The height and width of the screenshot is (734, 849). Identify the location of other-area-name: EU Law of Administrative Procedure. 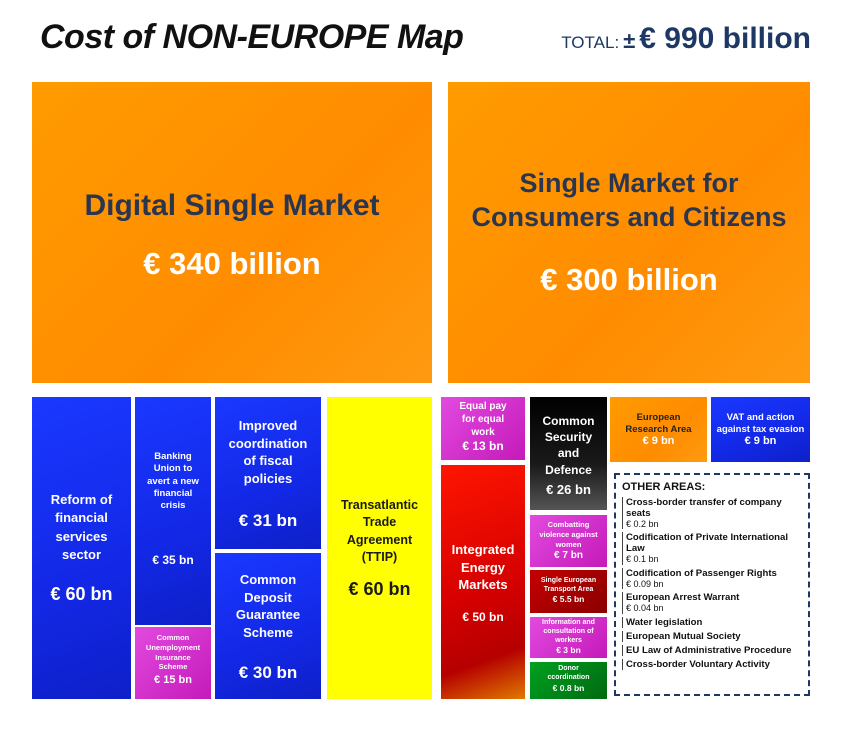
(709, 650).